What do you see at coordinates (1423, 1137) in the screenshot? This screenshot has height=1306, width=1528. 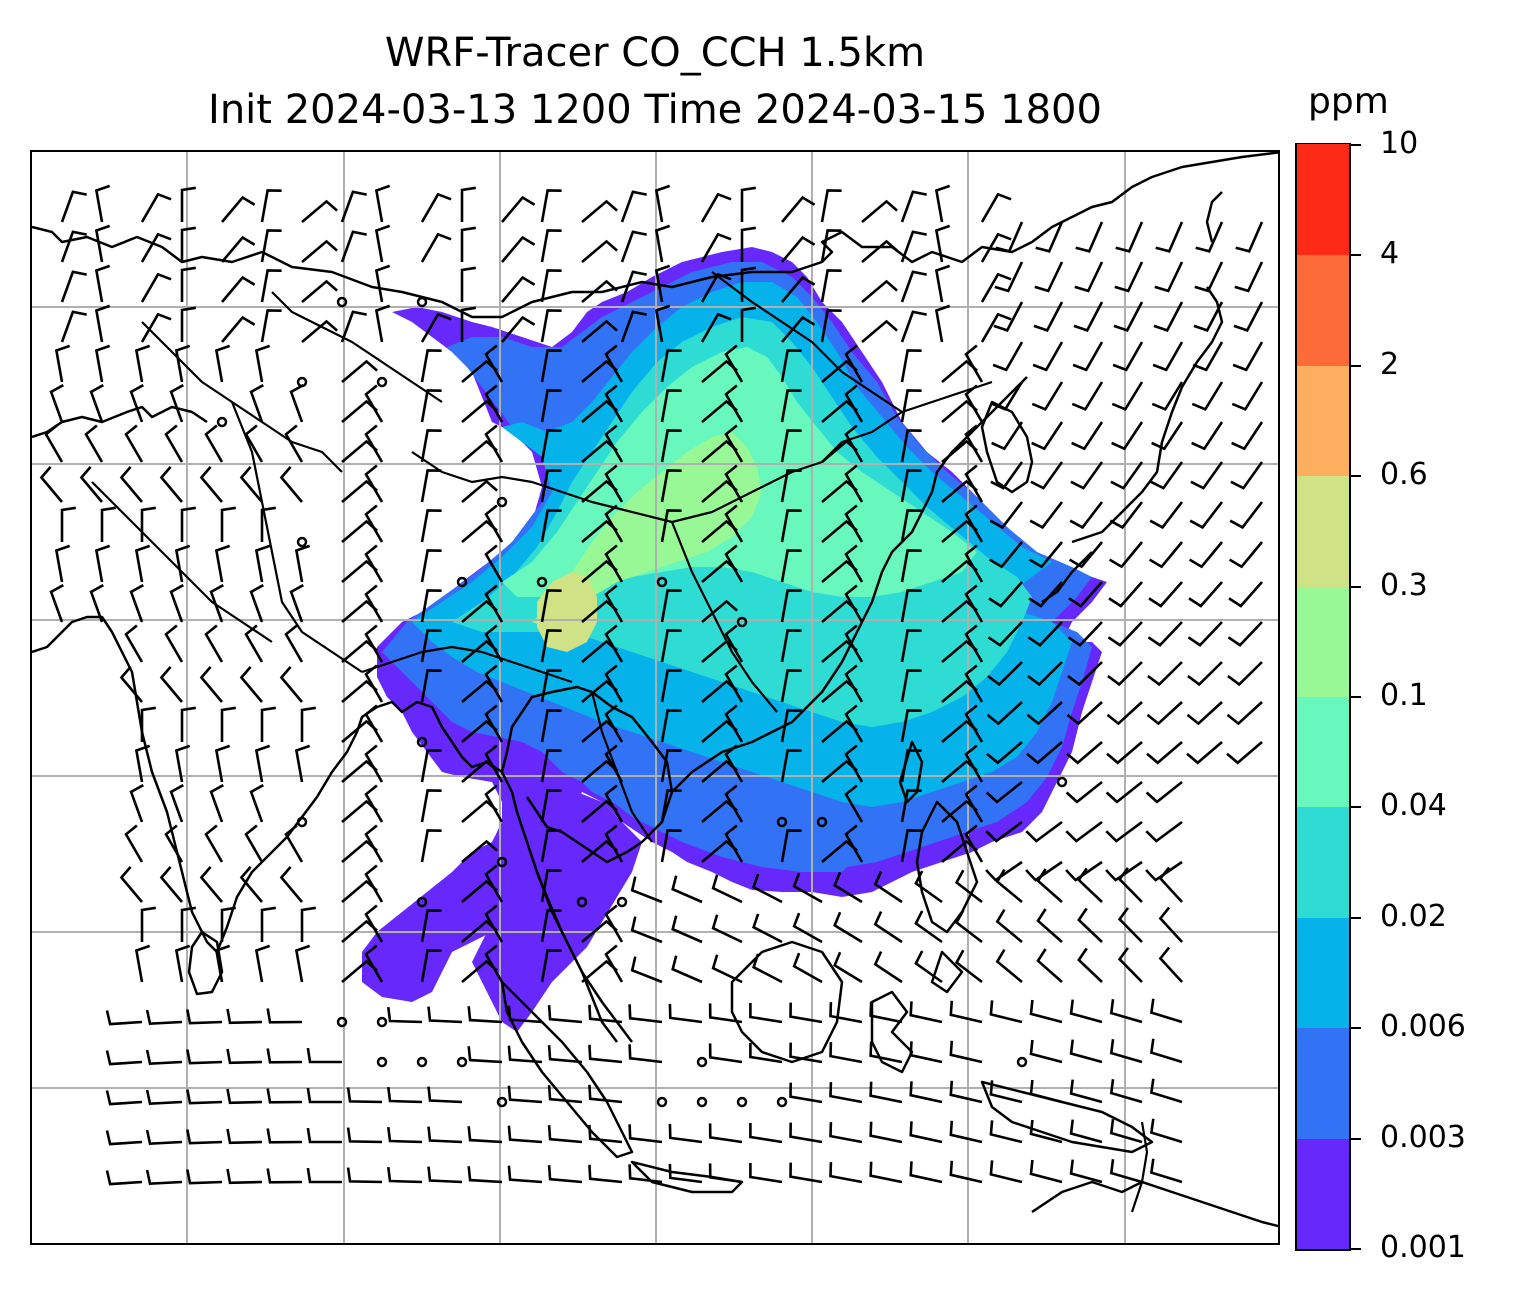 I see `colorbar-tick-label: 0.003` at bounding box center [1423, 1137].